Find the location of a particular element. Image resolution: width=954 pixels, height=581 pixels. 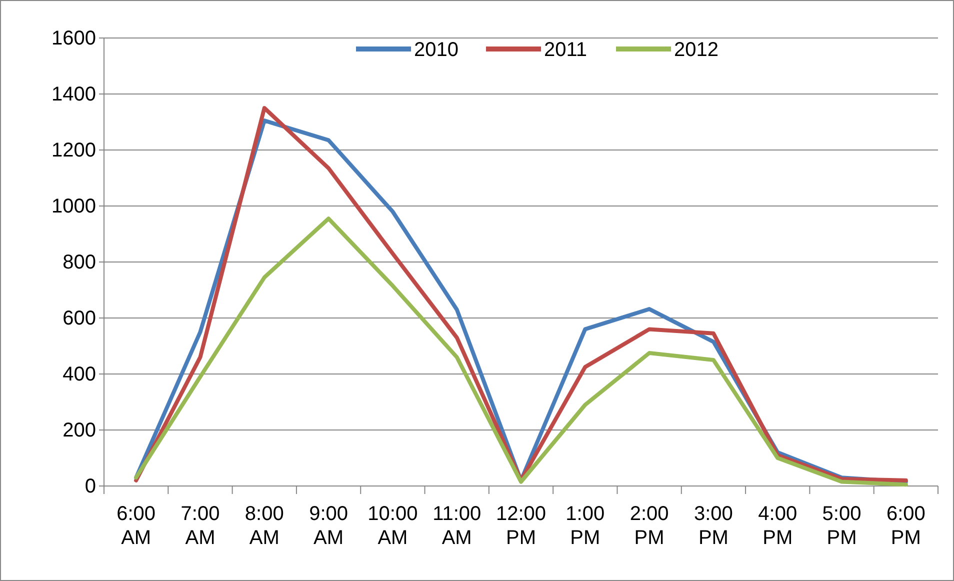

x-tick-label: 9:00 AM is located at coordinates (328, 526).